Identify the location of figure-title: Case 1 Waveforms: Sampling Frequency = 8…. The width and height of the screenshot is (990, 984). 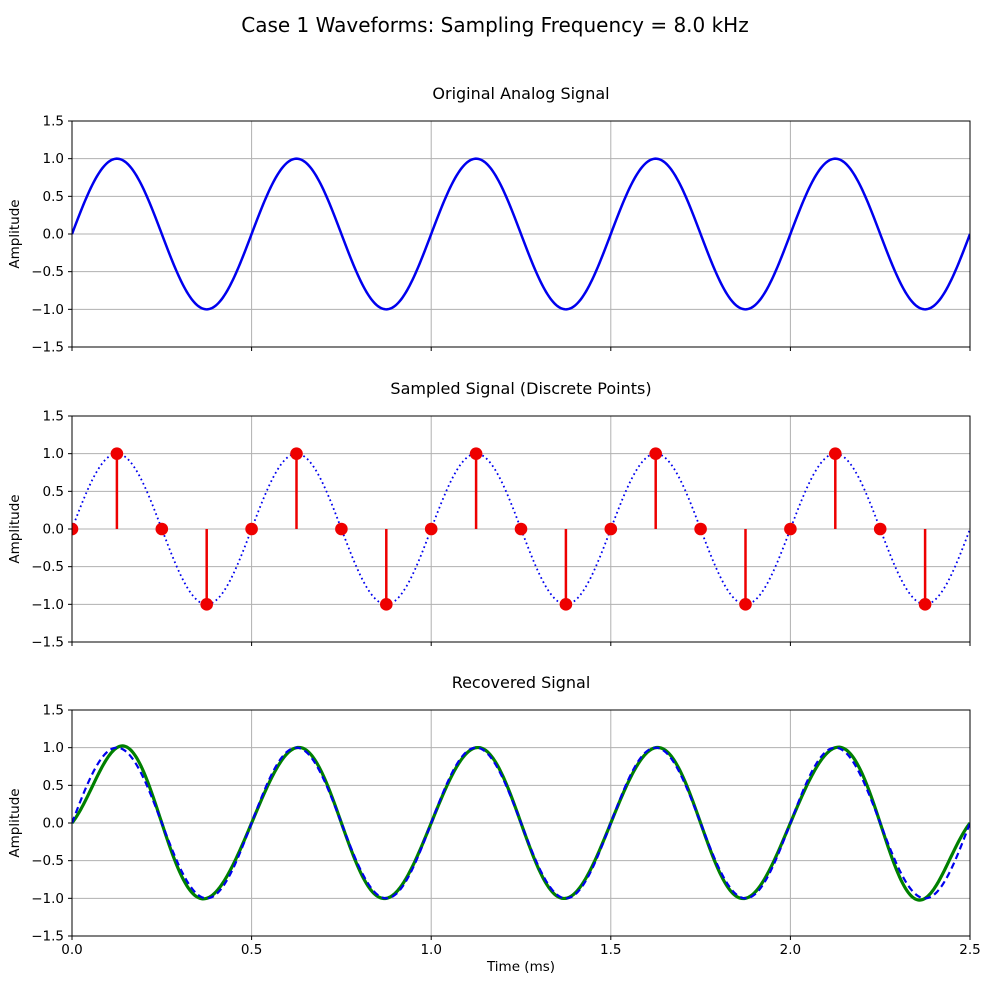
(495, 25).